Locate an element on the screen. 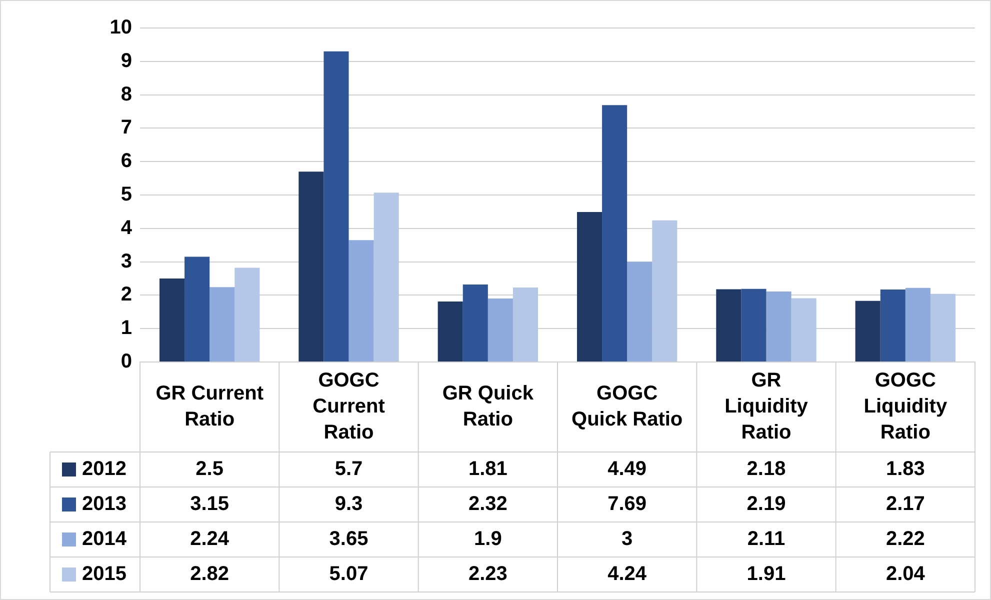  x-tick-label: GOGC Current Ratio is located at coordinates (349, 407).